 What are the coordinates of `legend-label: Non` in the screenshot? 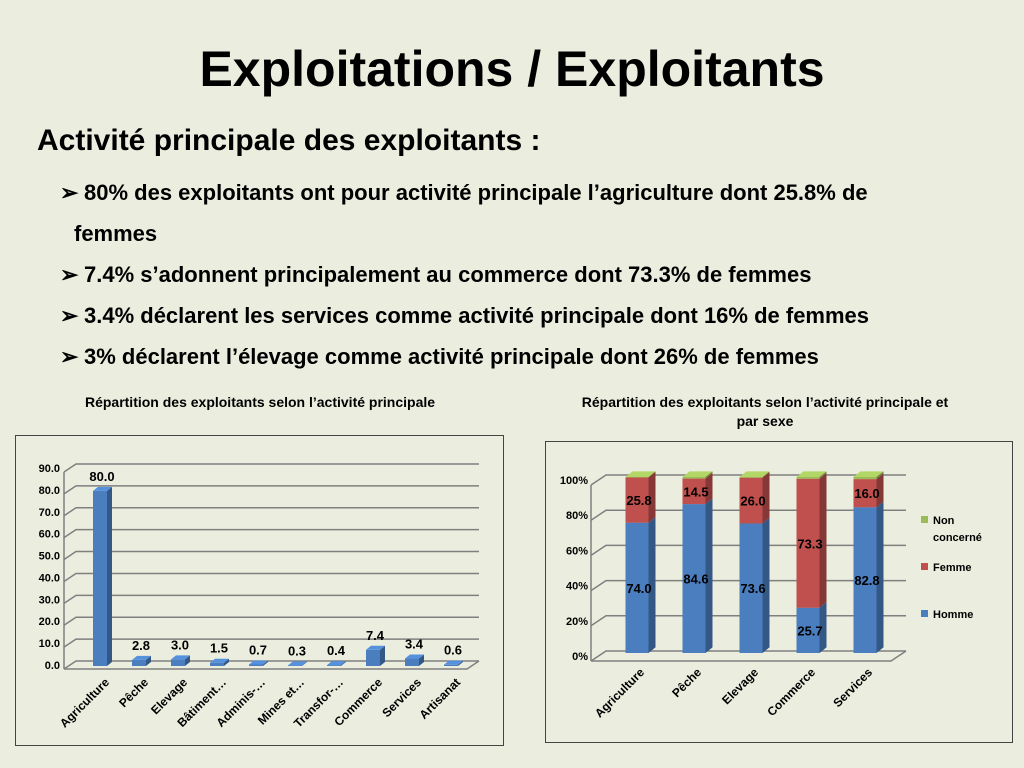 It's located at (944, 521).